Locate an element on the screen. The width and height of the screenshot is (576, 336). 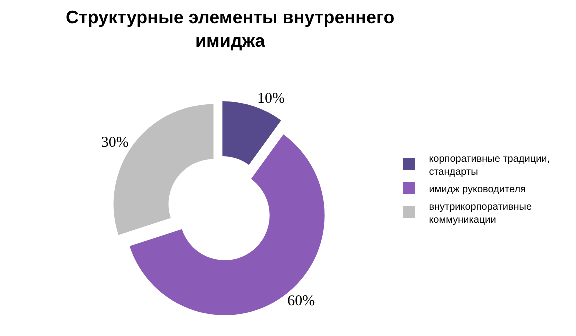
data-label: 30% is located at coordinates (115, 142).